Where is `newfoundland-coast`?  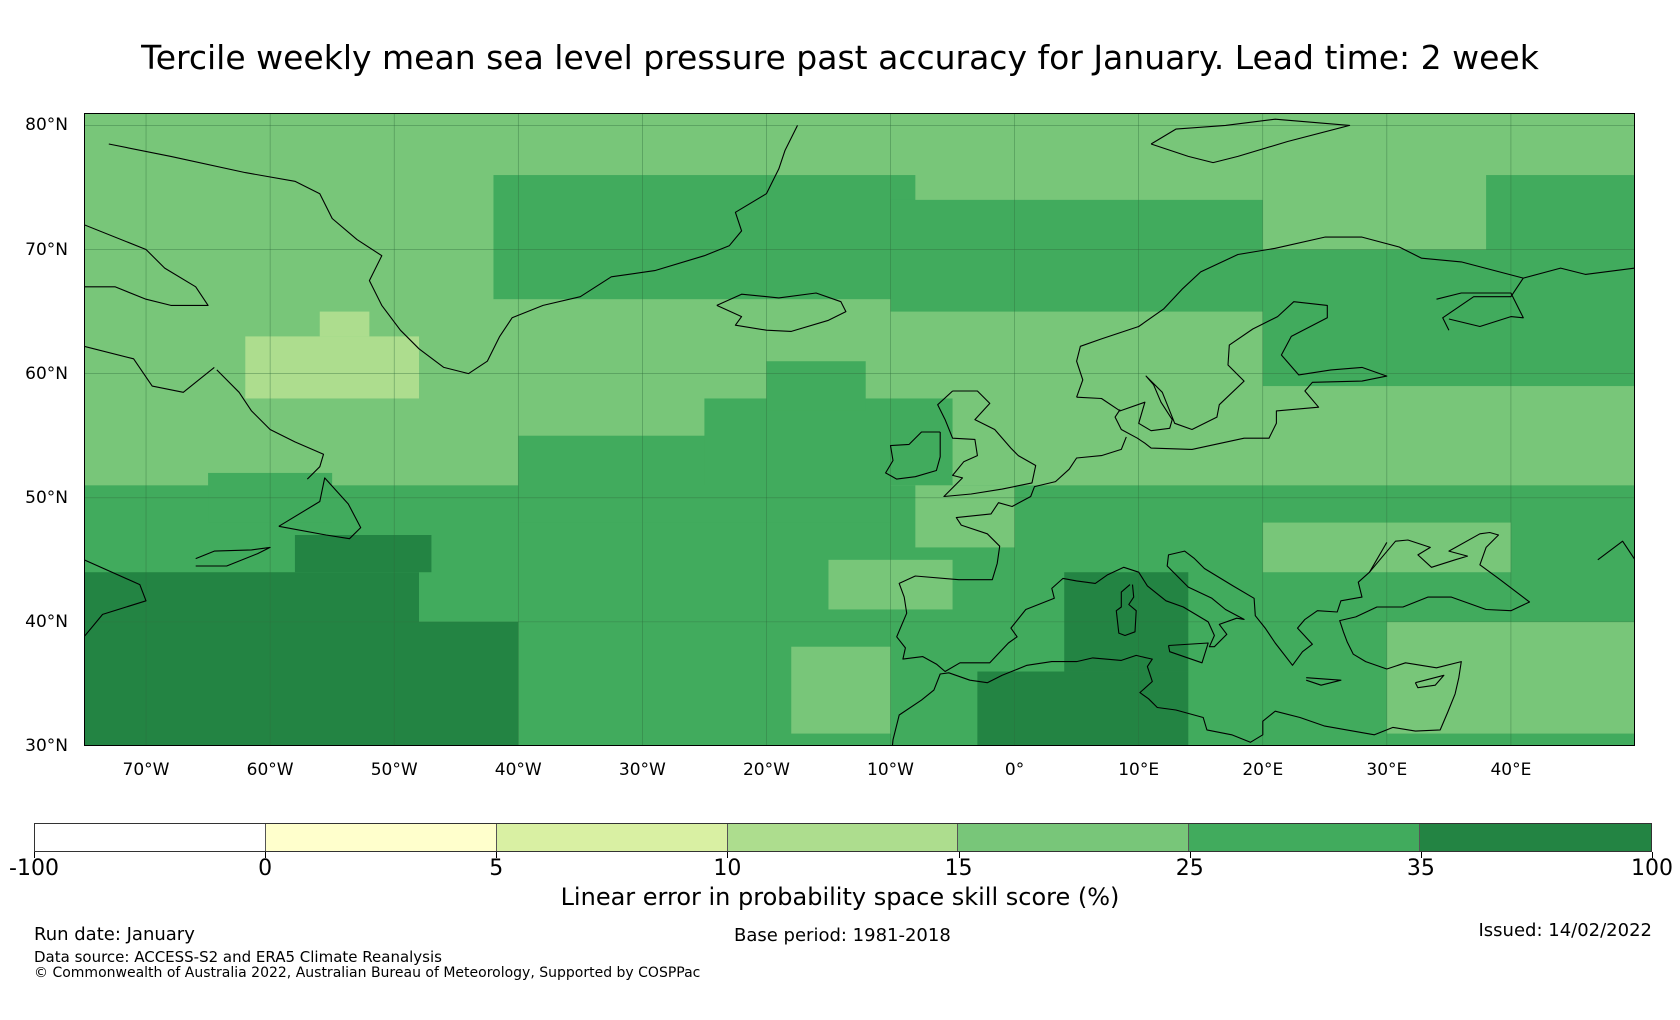 newfoundland-coast is located at coordinates (320, 508).